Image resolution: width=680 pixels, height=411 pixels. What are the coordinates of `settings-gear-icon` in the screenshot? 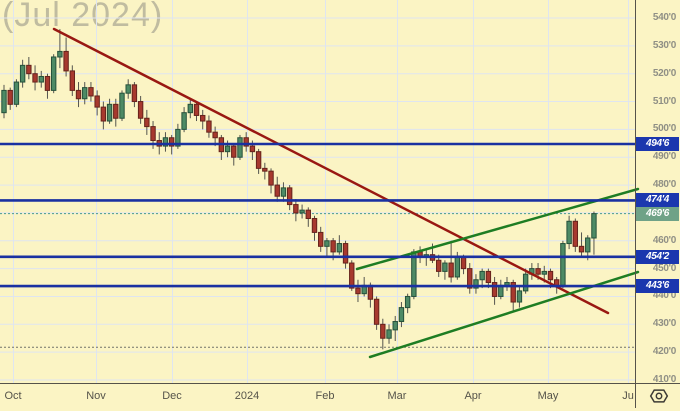 It's located at (659, 396).